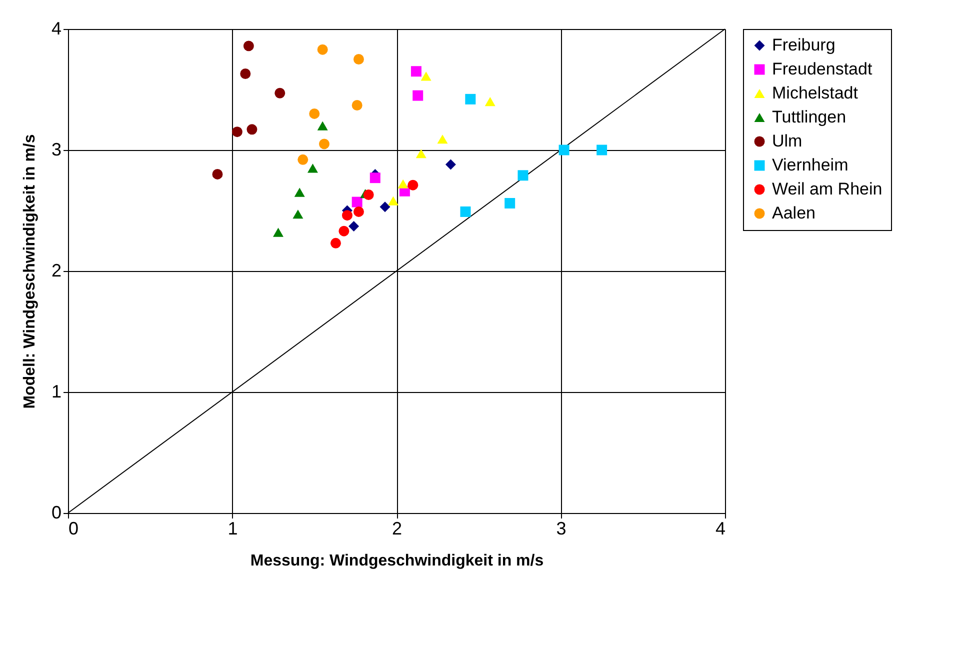  What do you see at coordinates (397, 561) in the screenshot?
I see `x-axis-title: Messung: Windgeschwindigkeit in m/s` at bounding box center [397, 561].